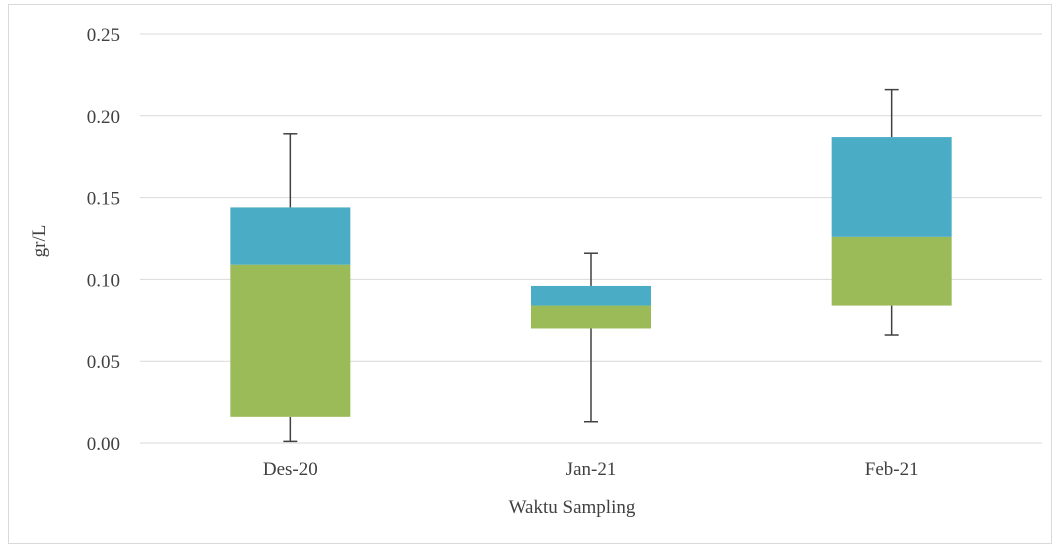  Describe the element at coordinates (103, 35) in the screenshot. I see `y-tick-label: 0.25` at that location.